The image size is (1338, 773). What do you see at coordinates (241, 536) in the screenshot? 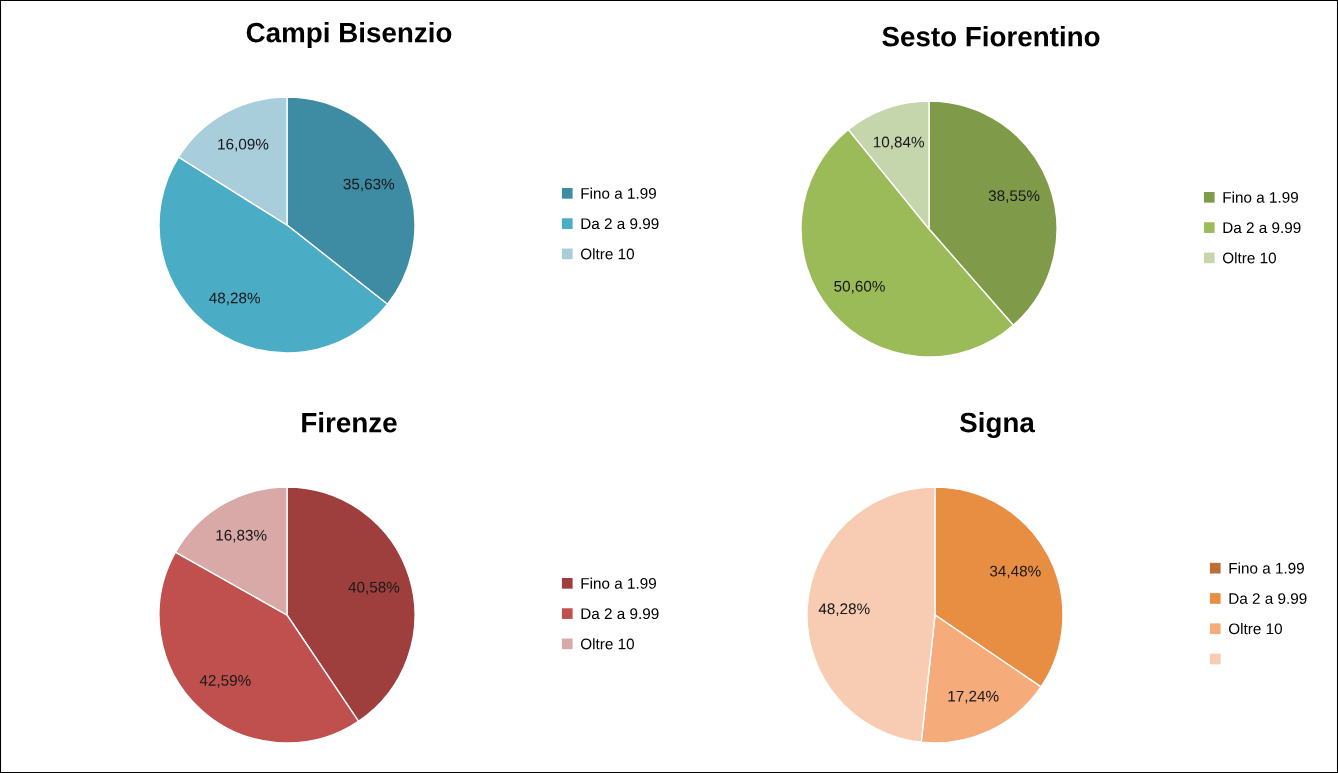
I see `data-label: 16,83%` at bounding box center [241, 536].